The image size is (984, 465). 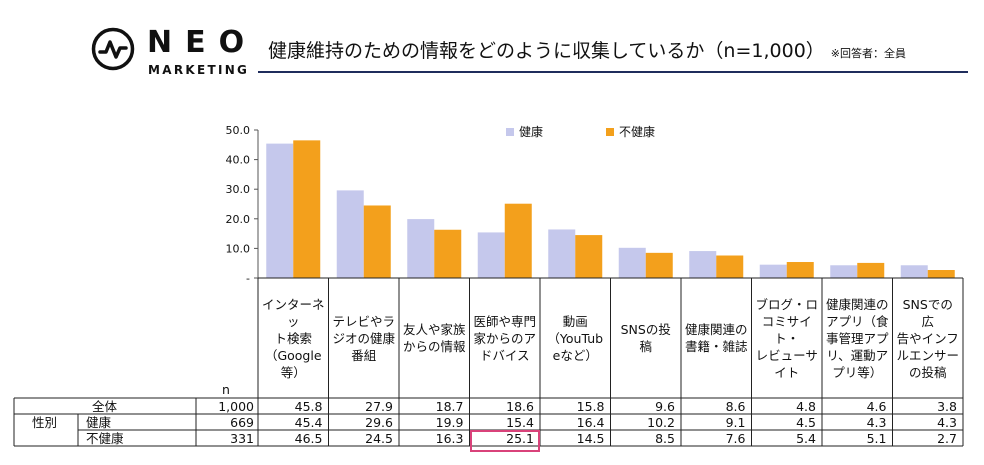 What do you see at coordinates (248, 278) in the screenshot?
I see `y-tick-label: -` at bounding box center [248, 278].